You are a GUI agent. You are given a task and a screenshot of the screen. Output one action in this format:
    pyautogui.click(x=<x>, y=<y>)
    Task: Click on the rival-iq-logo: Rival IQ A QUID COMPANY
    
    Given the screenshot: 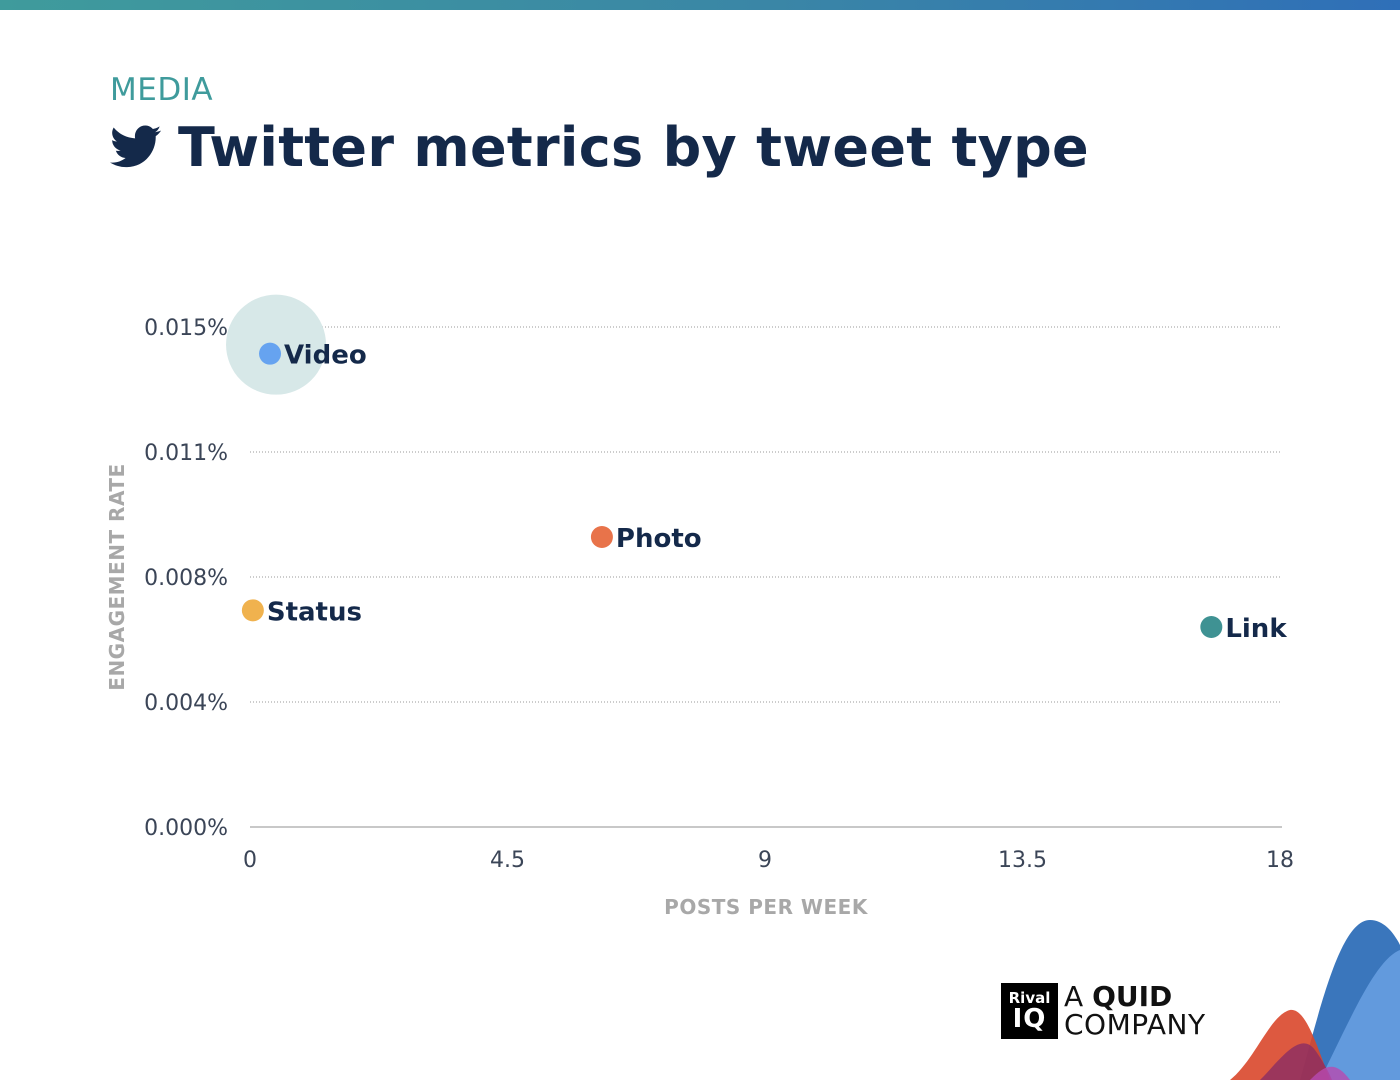 What is the action you would take?
    pyautogui.click(x=1103, y=1011)
    